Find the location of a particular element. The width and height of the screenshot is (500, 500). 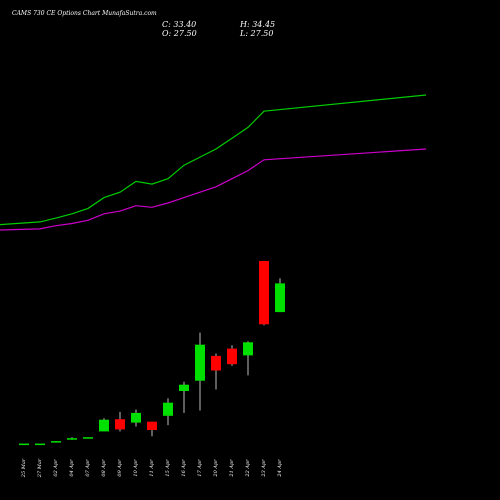

x-tick-label: 08 Apr is located at coordinates (104, 468).